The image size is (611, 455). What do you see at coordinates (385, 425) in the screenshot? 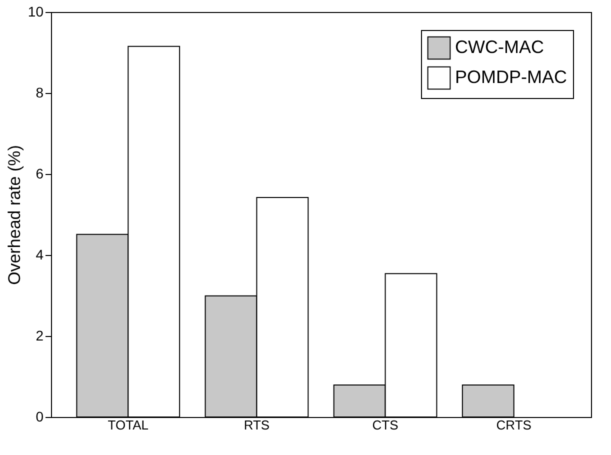
I see `x-tick-label: CTS` at bounding box center [385, 425].